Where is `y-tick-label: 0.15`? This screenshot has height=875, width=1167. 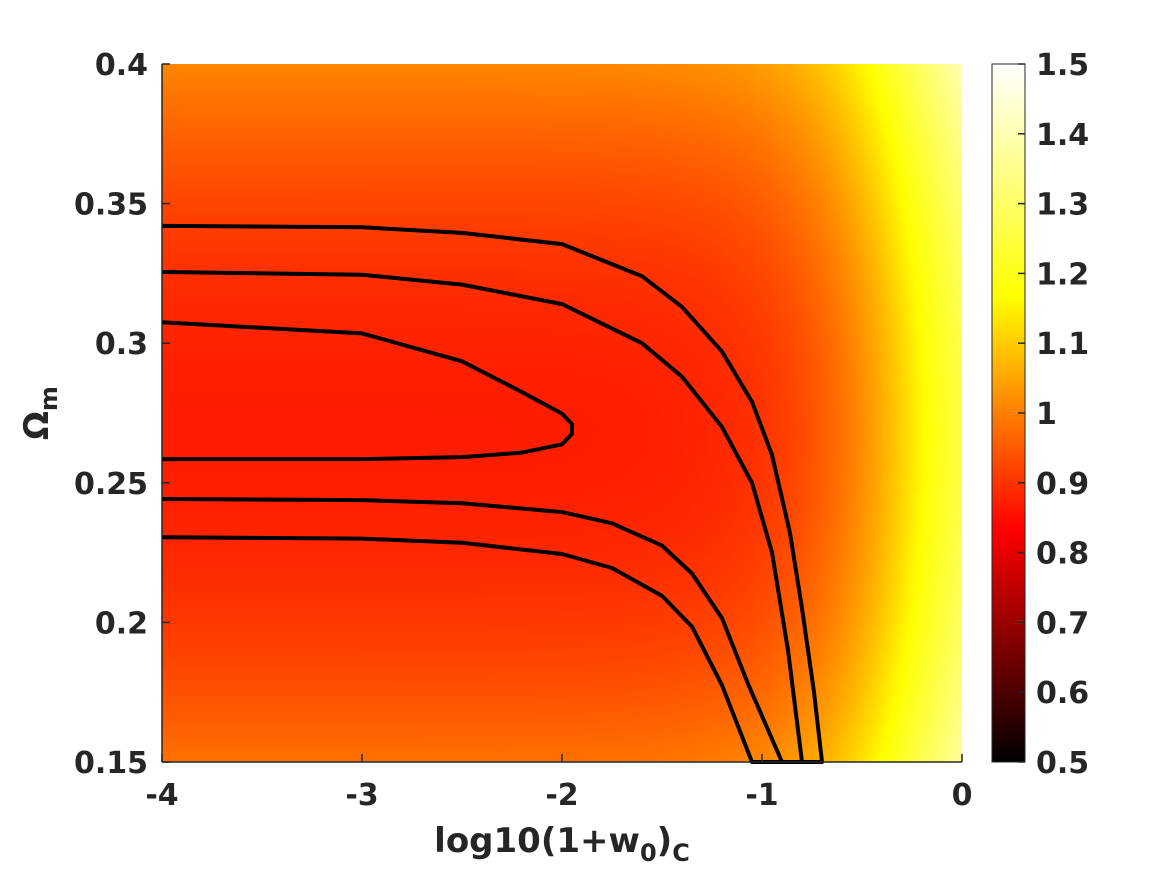
y-tick-label: 0.15 is located at coordinates (111, 763).